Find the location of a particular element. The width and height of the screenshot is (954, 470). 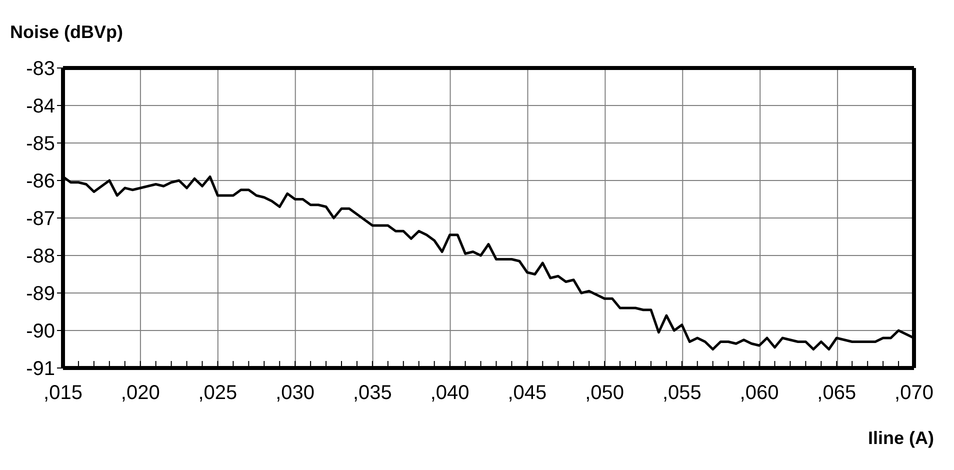

x-tick-label: ,045 is located at coordinates (527, 393).